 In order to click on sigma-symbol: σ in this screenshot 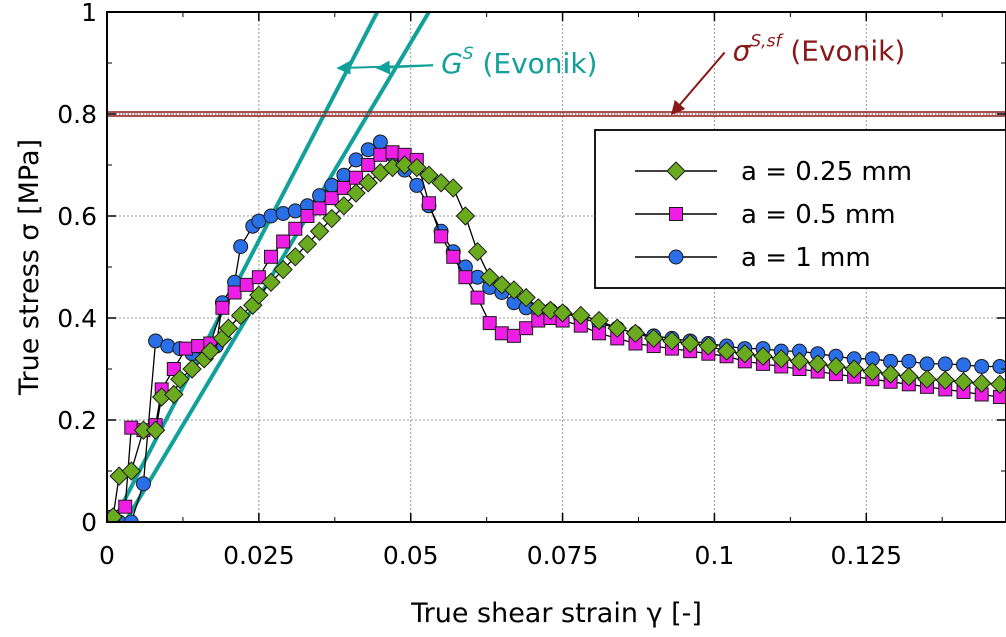, I will do `click(742, 50)`.